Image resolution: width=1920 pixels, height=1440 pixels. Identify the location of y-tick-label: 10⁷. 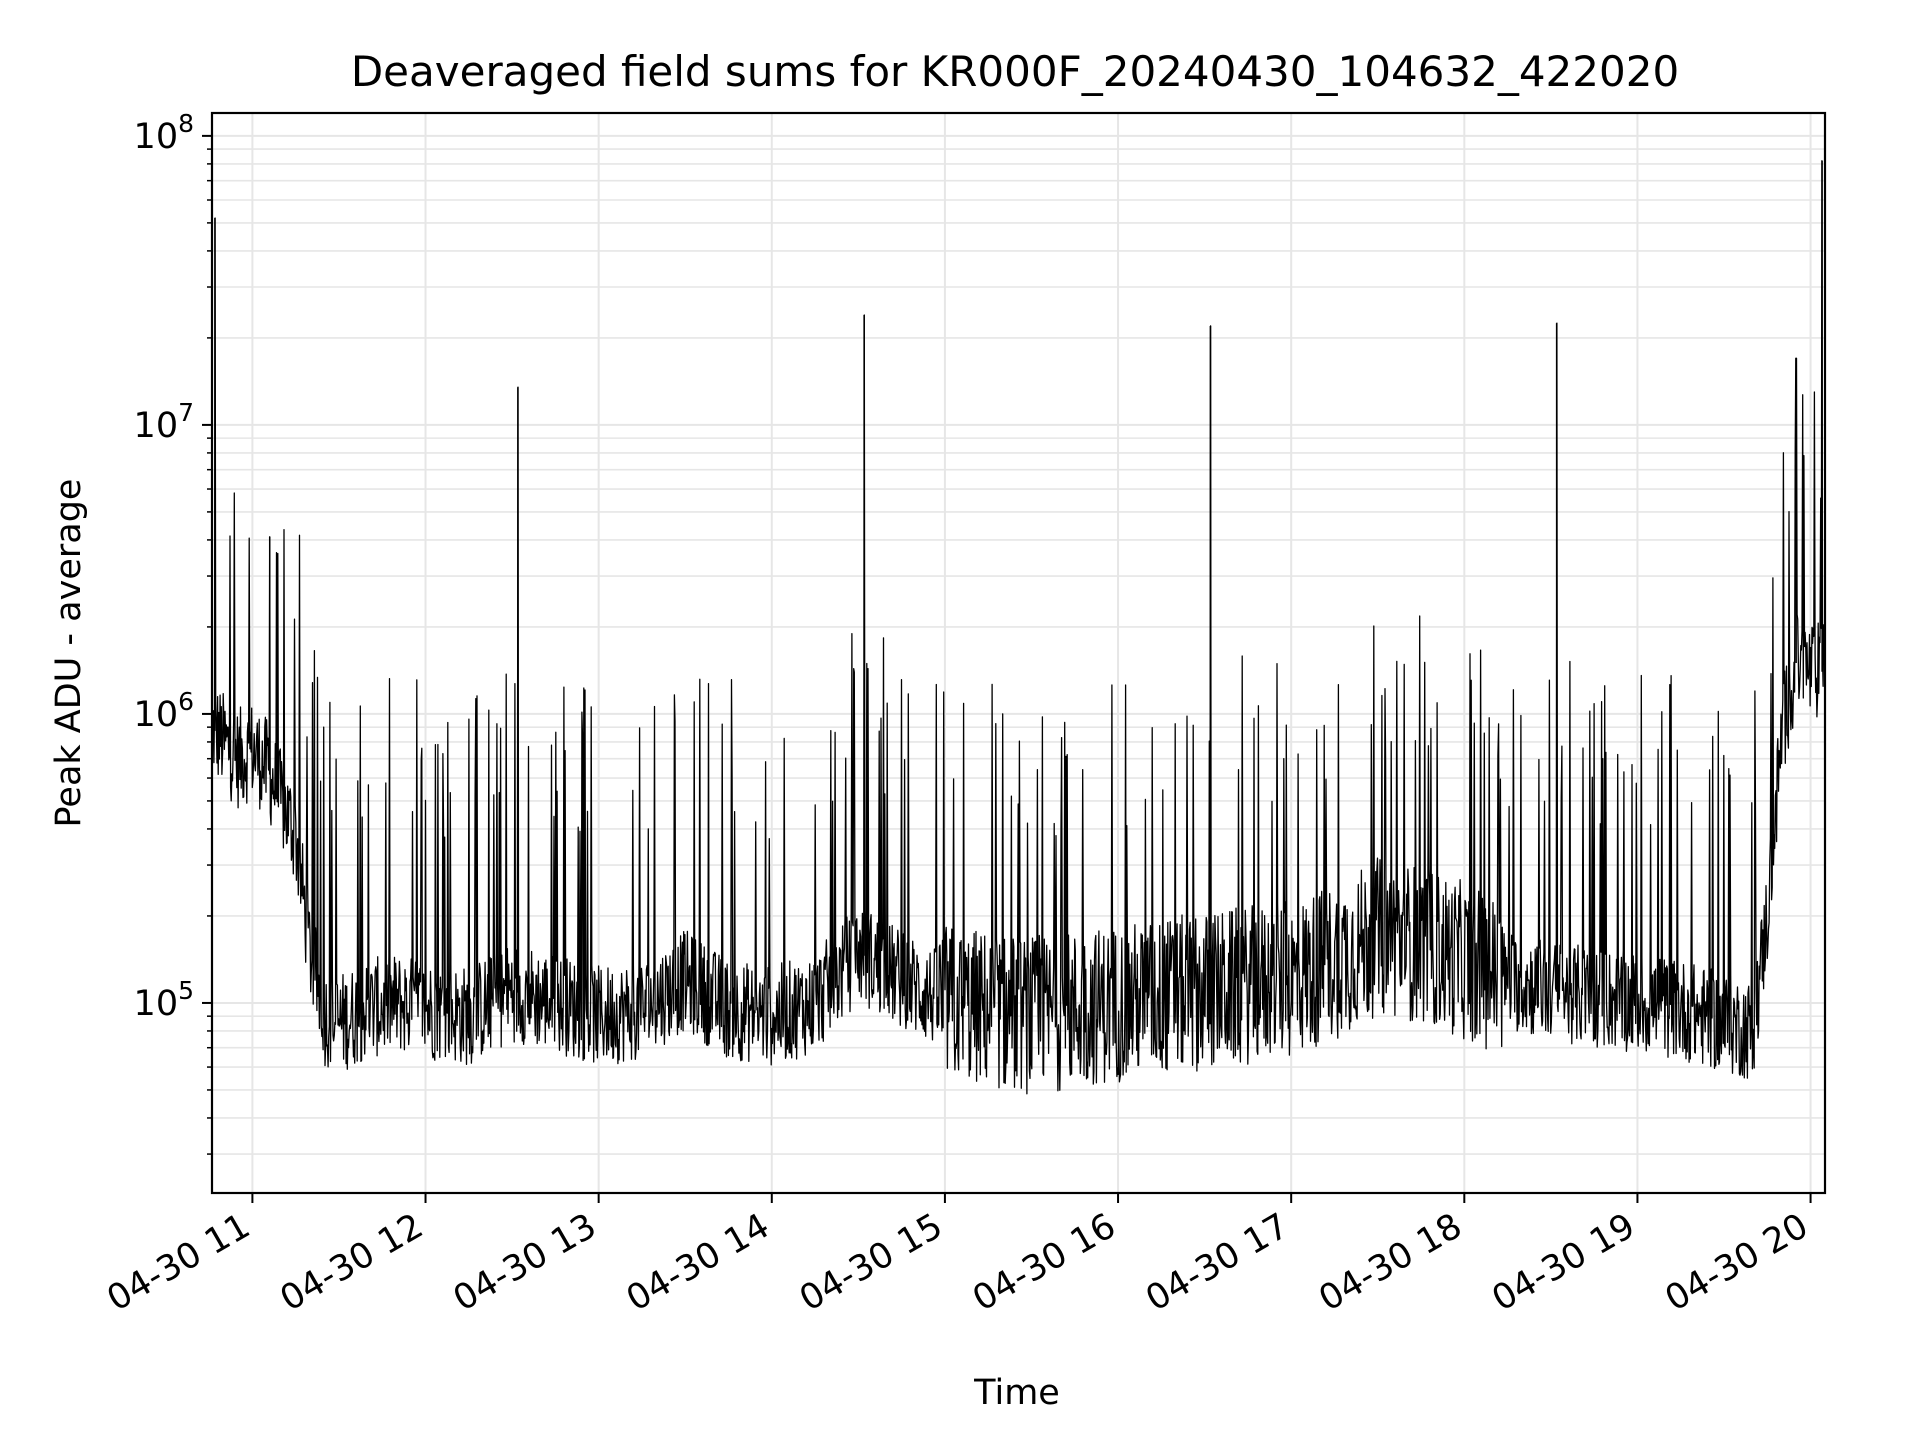
(164, 422).